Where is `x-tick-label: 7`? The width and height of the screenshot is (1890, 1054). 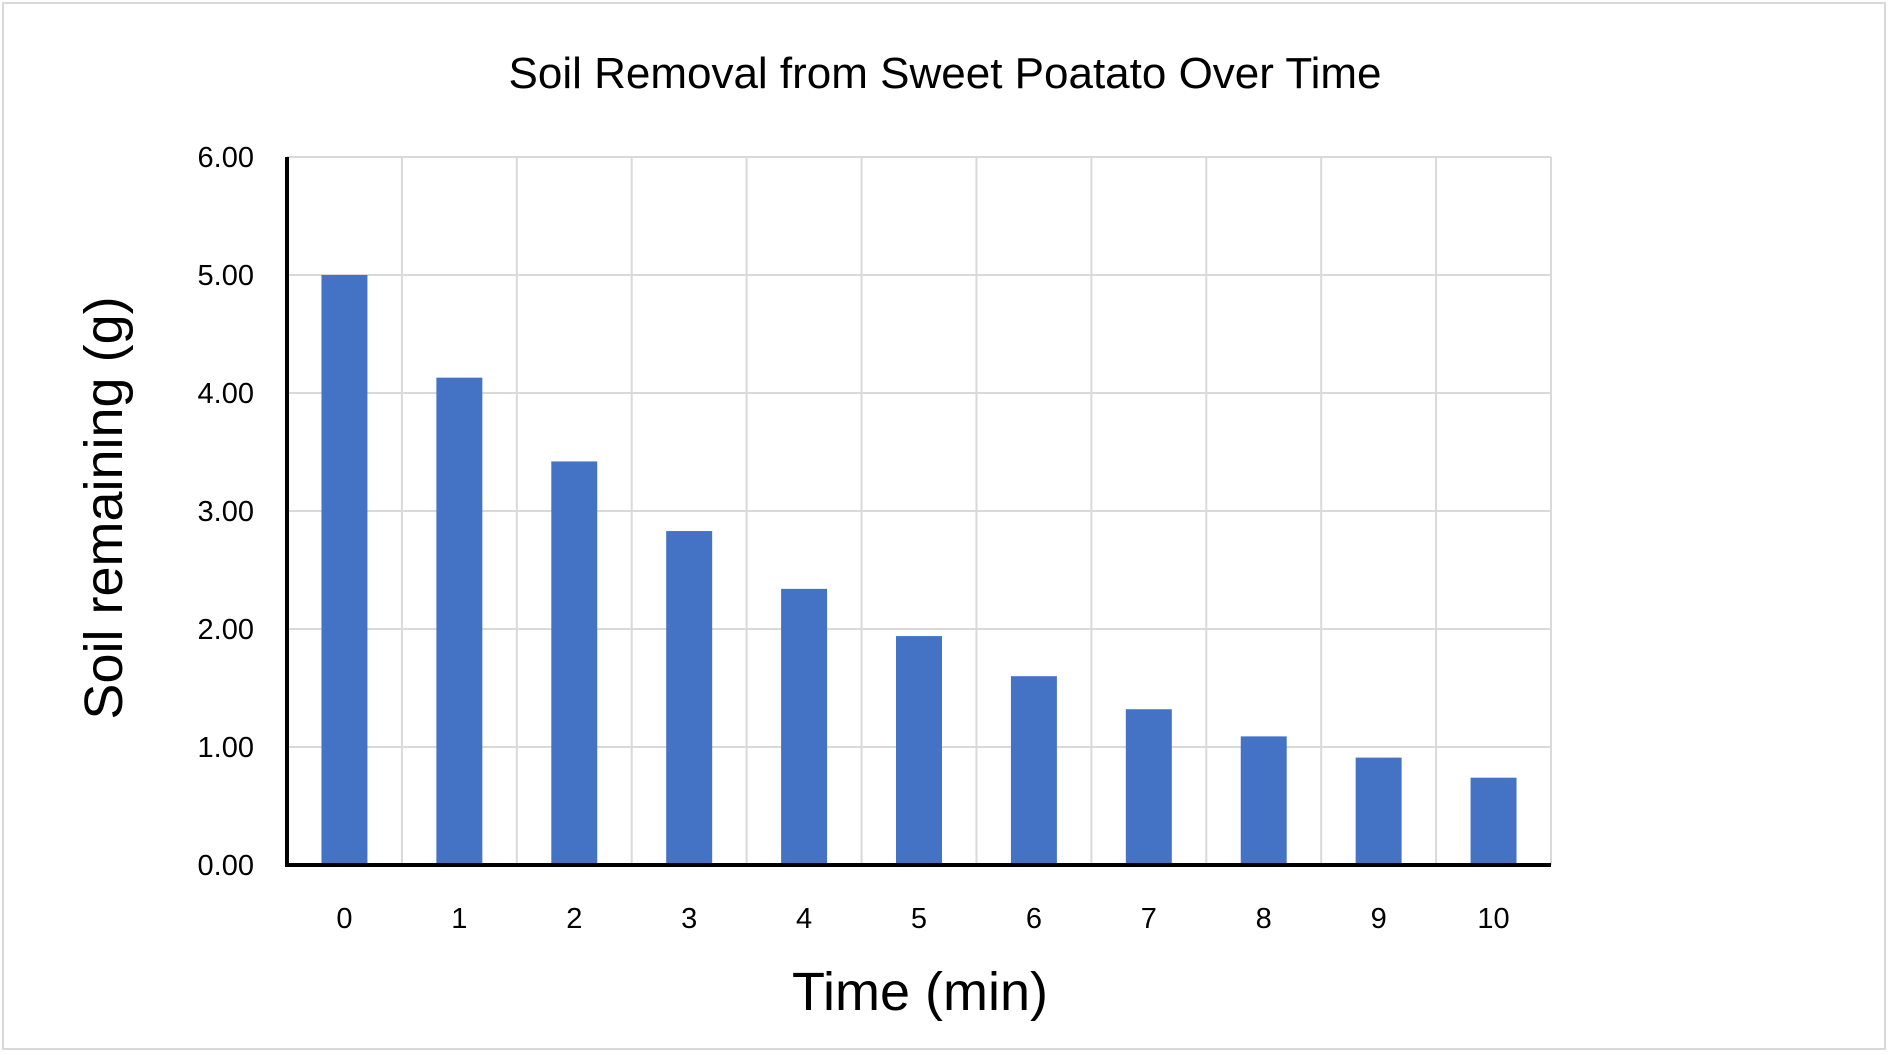 x-tick-label: 7 is located at coordinates (1149, 919).